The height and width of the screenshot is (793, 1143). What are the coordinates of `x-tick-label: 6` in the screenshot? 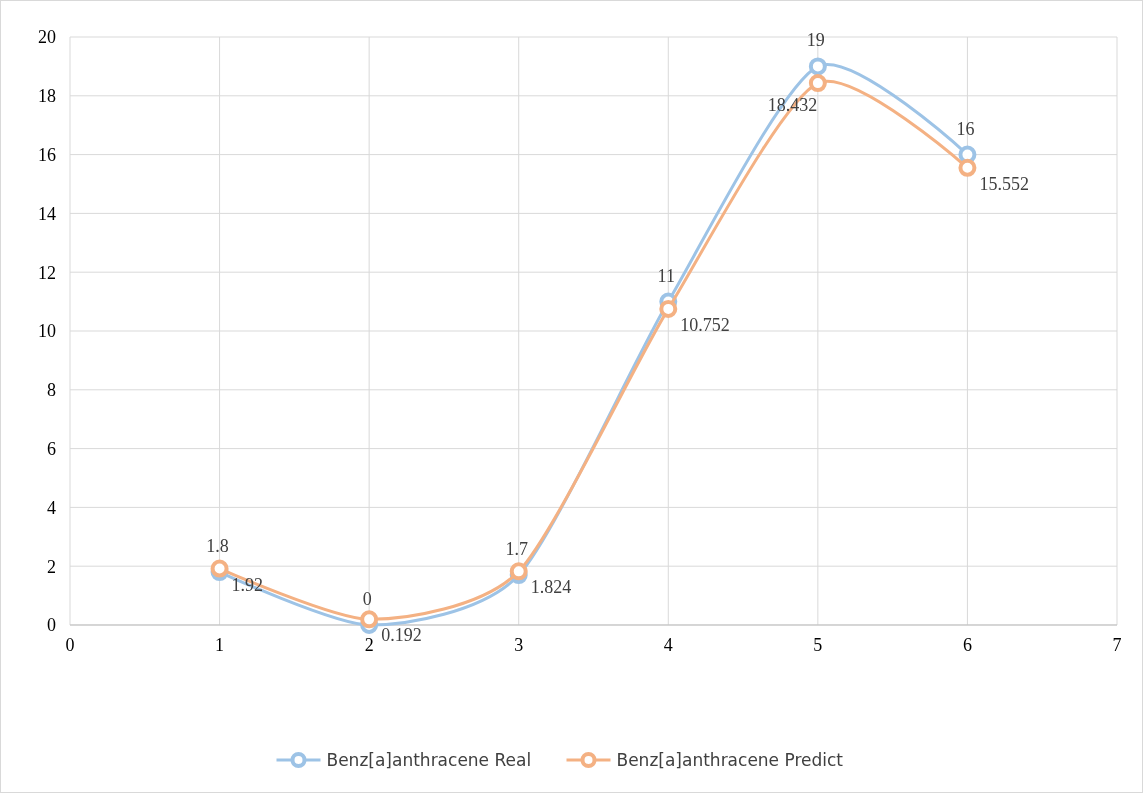 It's located at (967, 645).